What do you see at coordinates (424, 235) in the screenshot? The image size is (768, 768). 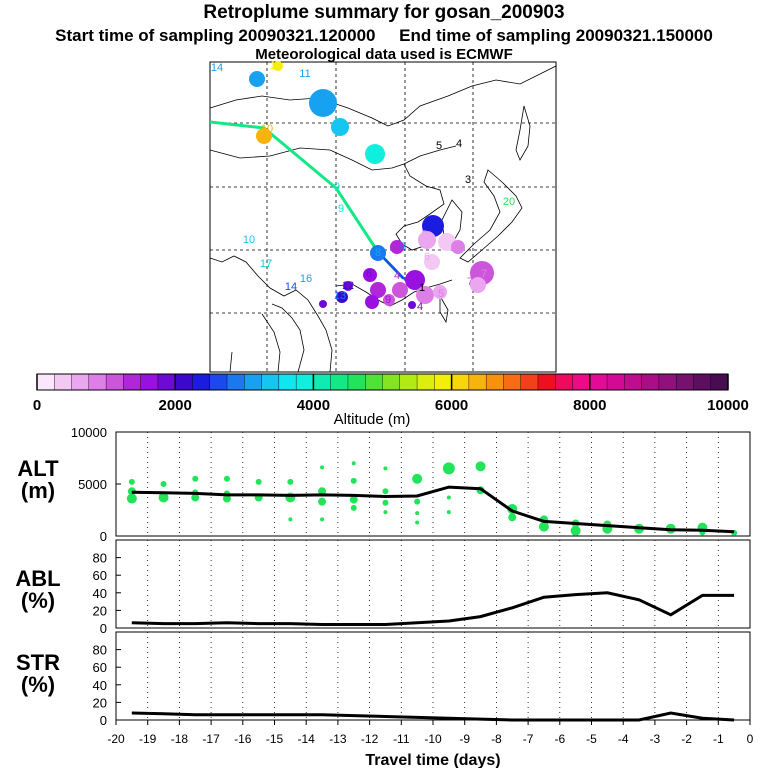 I see `map-label: 5` at bounding box center [424, 235].